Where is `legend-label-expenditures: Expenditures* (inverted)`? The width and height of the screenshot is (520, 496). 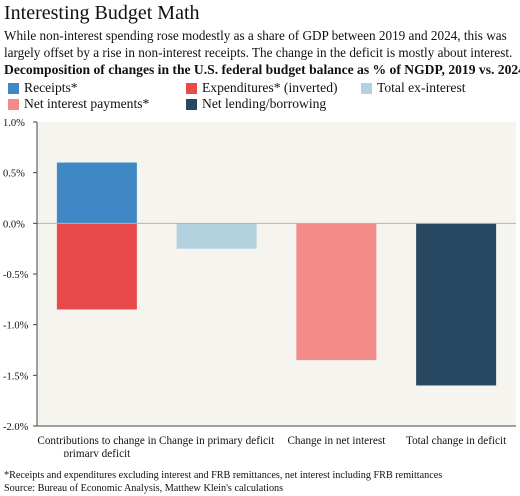 legend-label-expenditures: Expenditures* (inverted) is located at coordinates (270, 87).